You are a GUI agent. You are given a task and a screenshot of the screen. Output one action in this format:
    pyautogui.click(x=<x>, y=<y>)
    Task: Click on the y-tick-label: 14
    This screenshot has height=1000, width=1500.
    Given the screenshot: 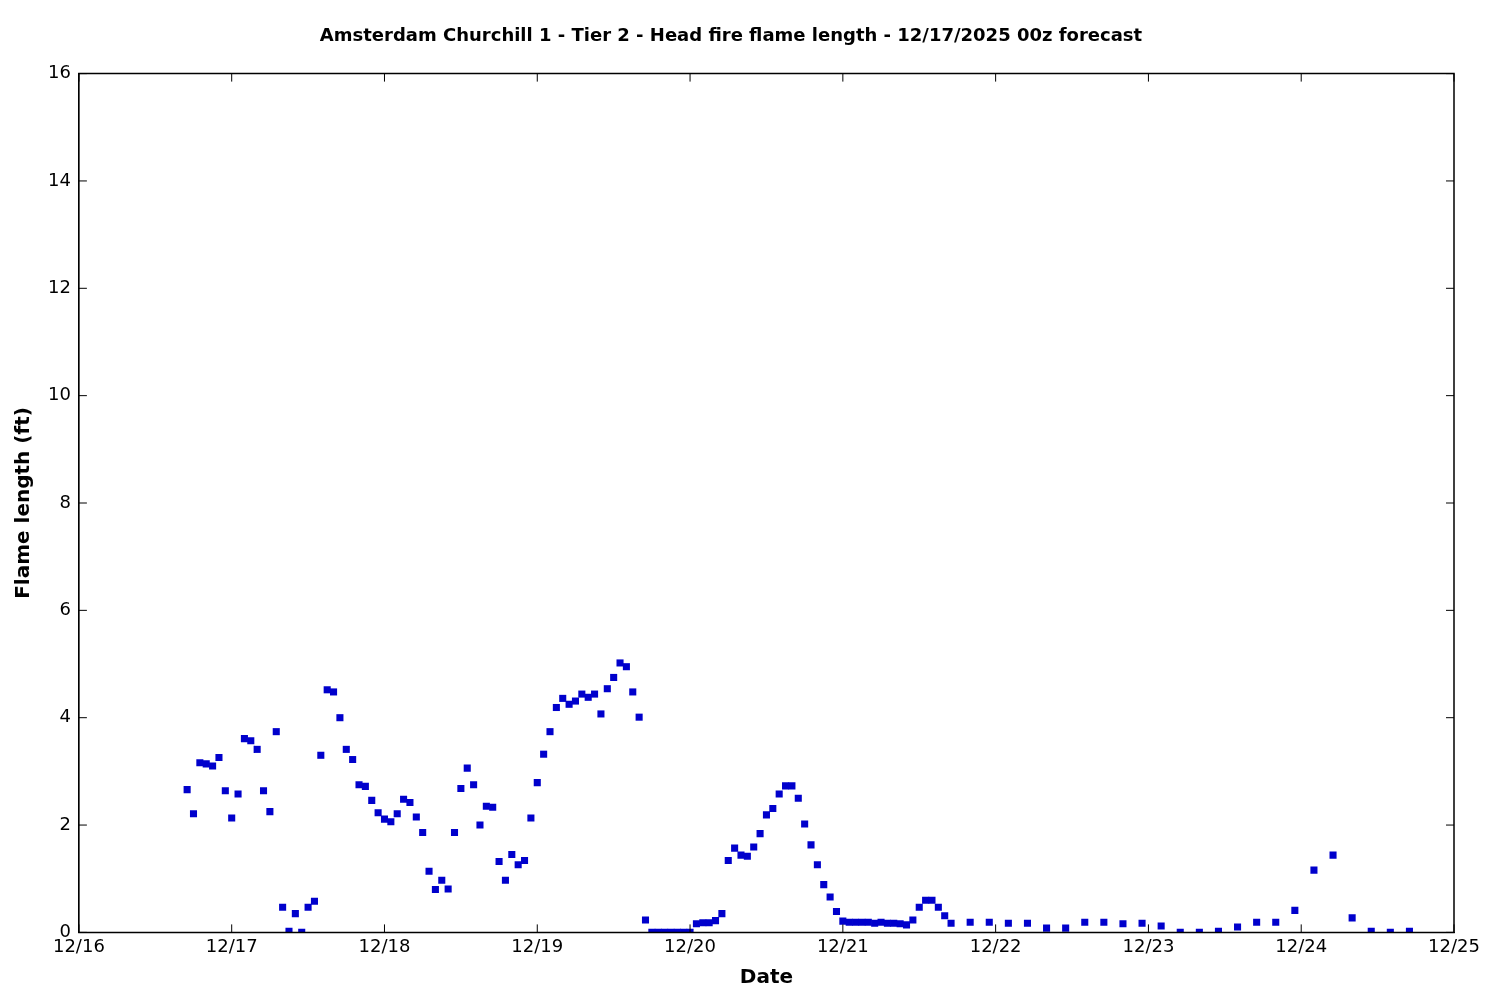 What is the action you would take?
    pyautogui.click(x=59, y=179)
    